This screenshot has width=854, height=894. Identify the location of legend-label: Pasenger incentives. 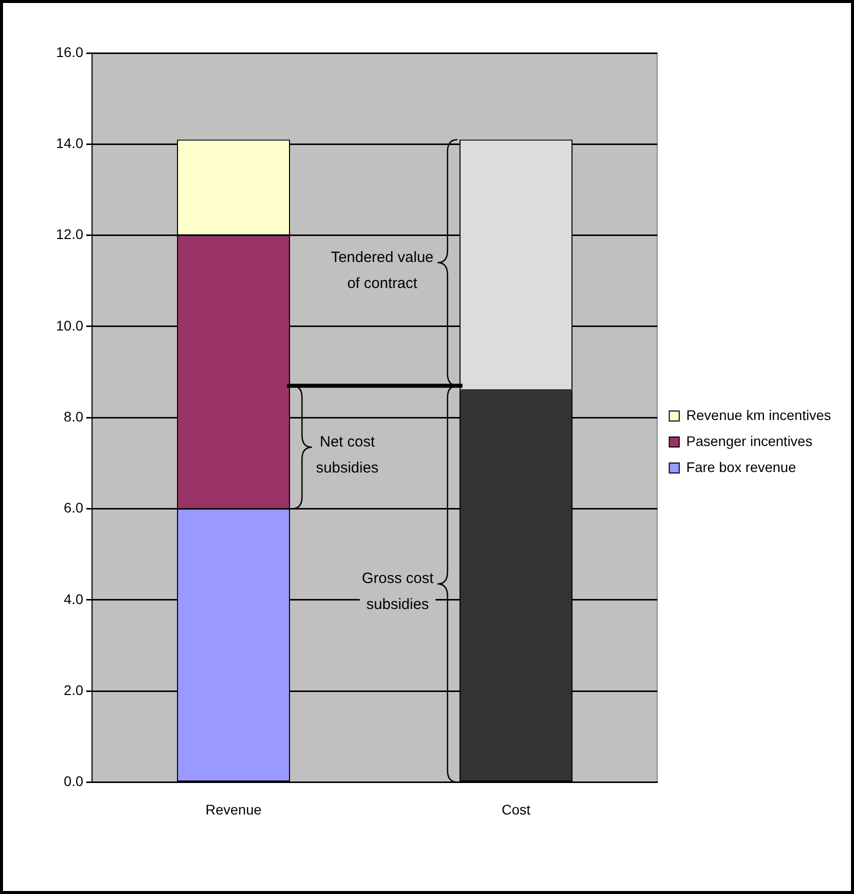
(749, 440).